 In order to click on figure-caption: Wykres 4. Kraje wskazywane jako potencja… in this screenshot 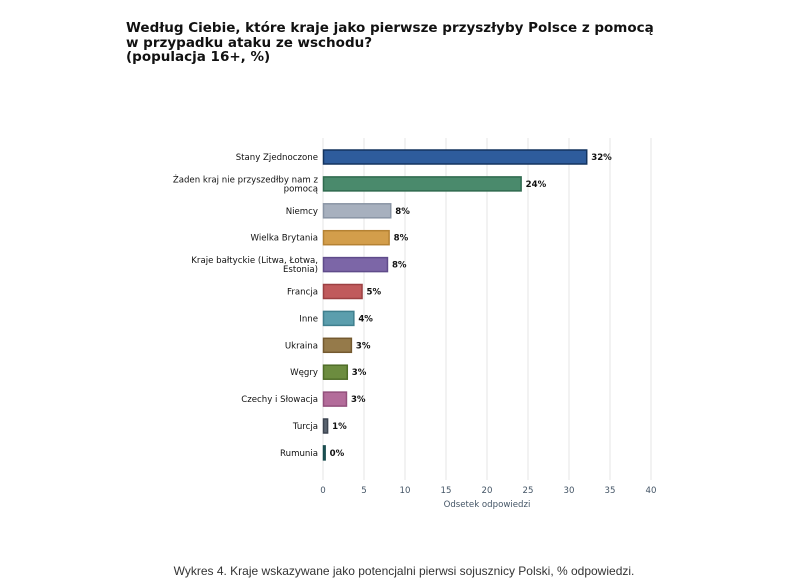, I will do `click(404, 571)`.